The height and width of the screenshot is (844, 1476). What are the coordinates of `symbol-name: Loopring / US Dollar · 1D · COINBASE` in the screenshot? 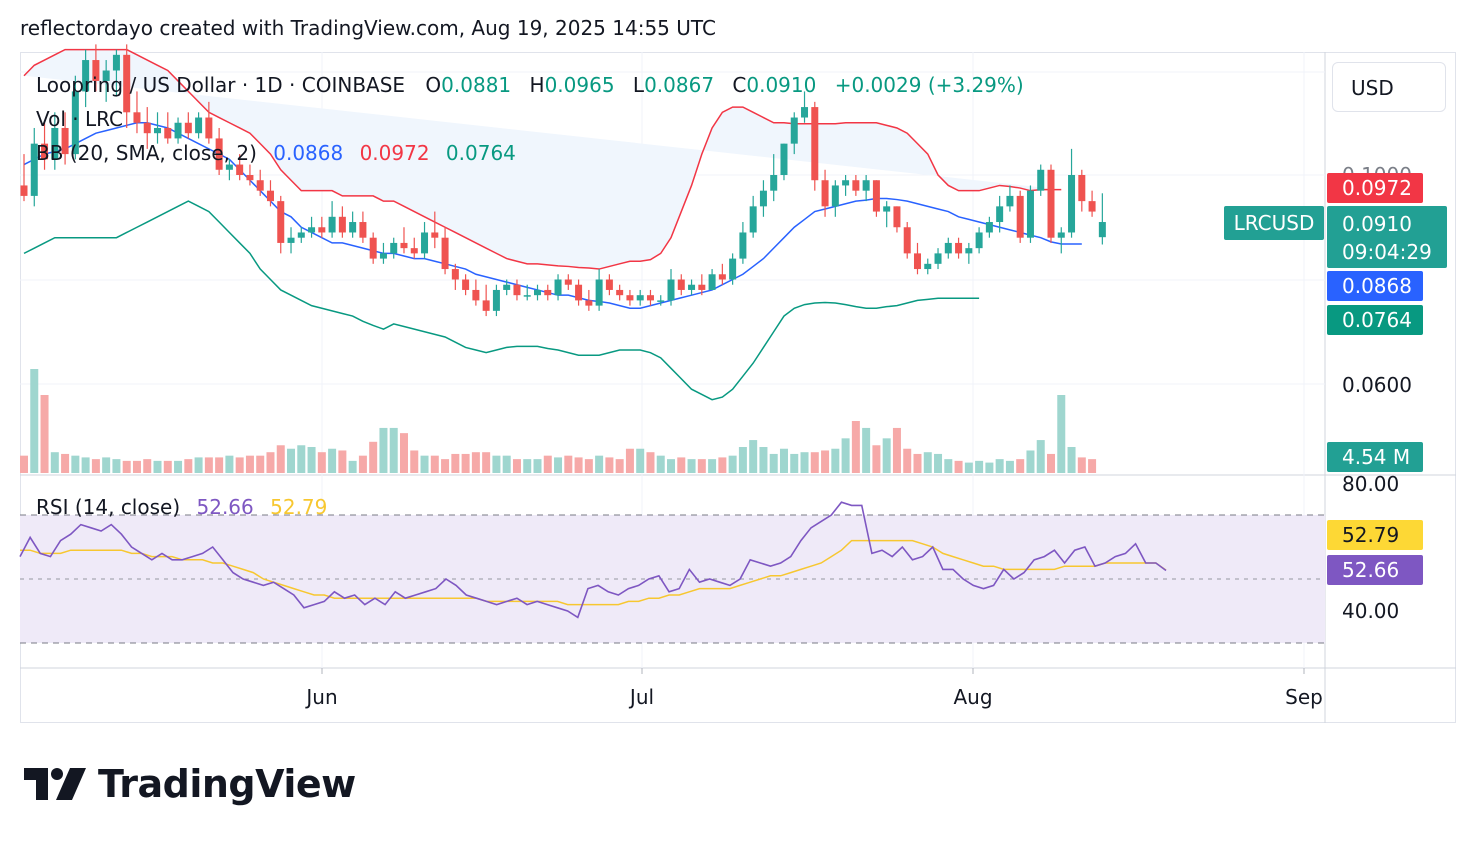 It's located at (221, 85).